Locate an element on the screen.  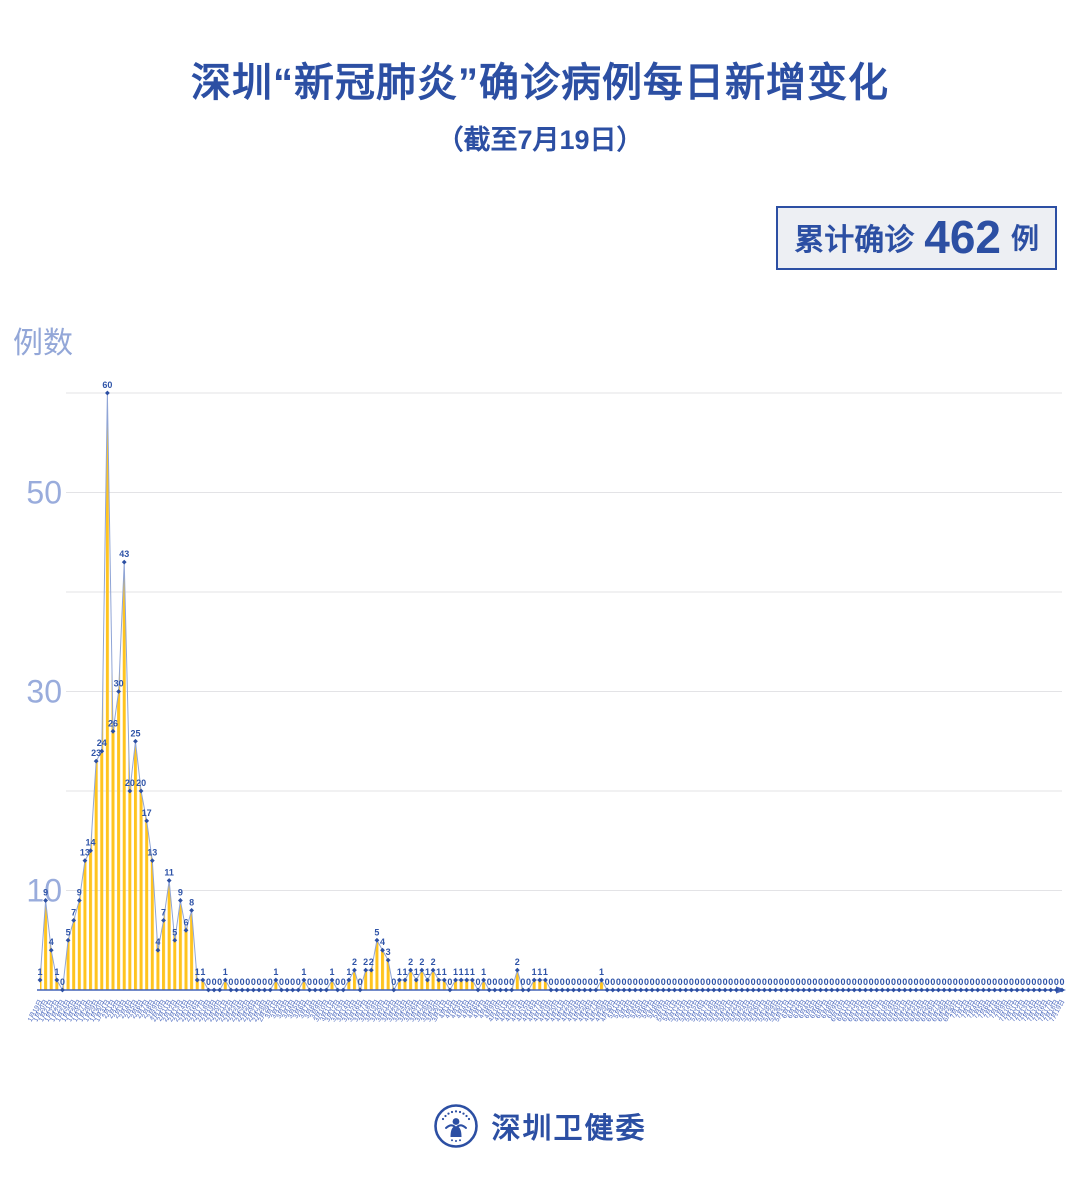
value-label: 14 is located at coordinates (91, 843).